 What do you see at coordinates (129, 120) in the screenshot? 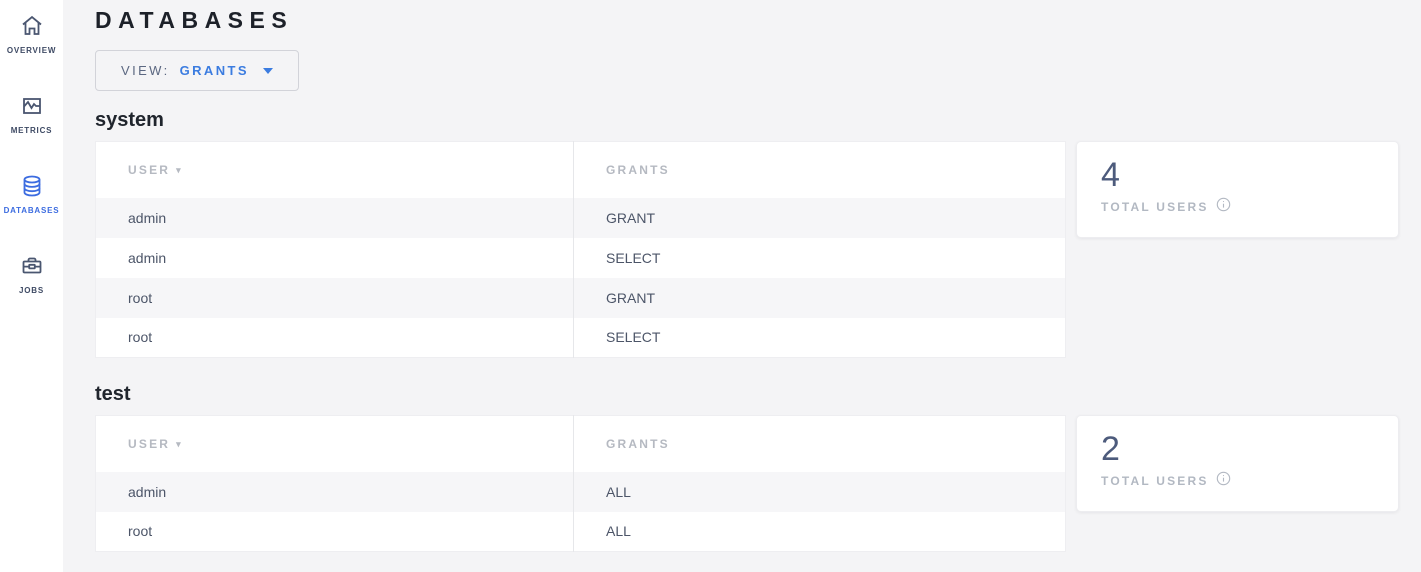
I see `database-section-title-system: system` at bounding box center [129, 120].